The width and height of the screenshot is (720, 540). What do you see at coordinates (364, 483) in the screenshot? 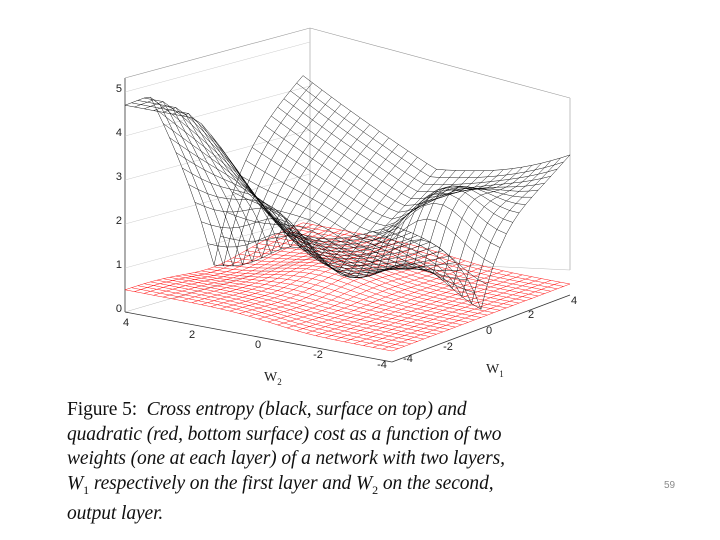
I see `caption-symbol-w2: W` at bounding box center [364, 483].